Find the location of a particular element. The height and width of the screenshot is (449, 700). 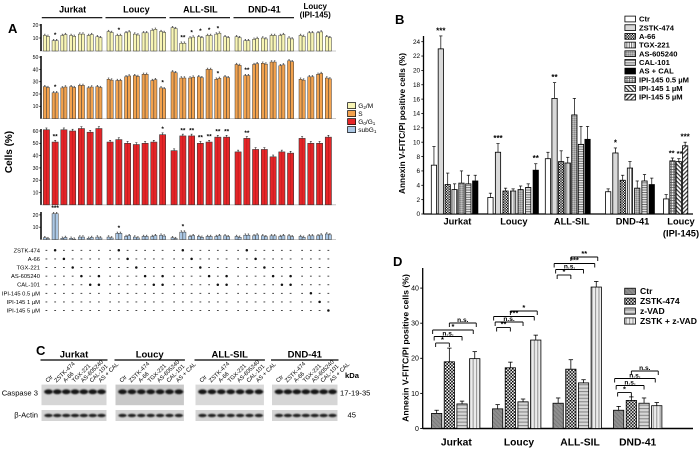

svg-text: 4 is located at coordinates (419, 185).